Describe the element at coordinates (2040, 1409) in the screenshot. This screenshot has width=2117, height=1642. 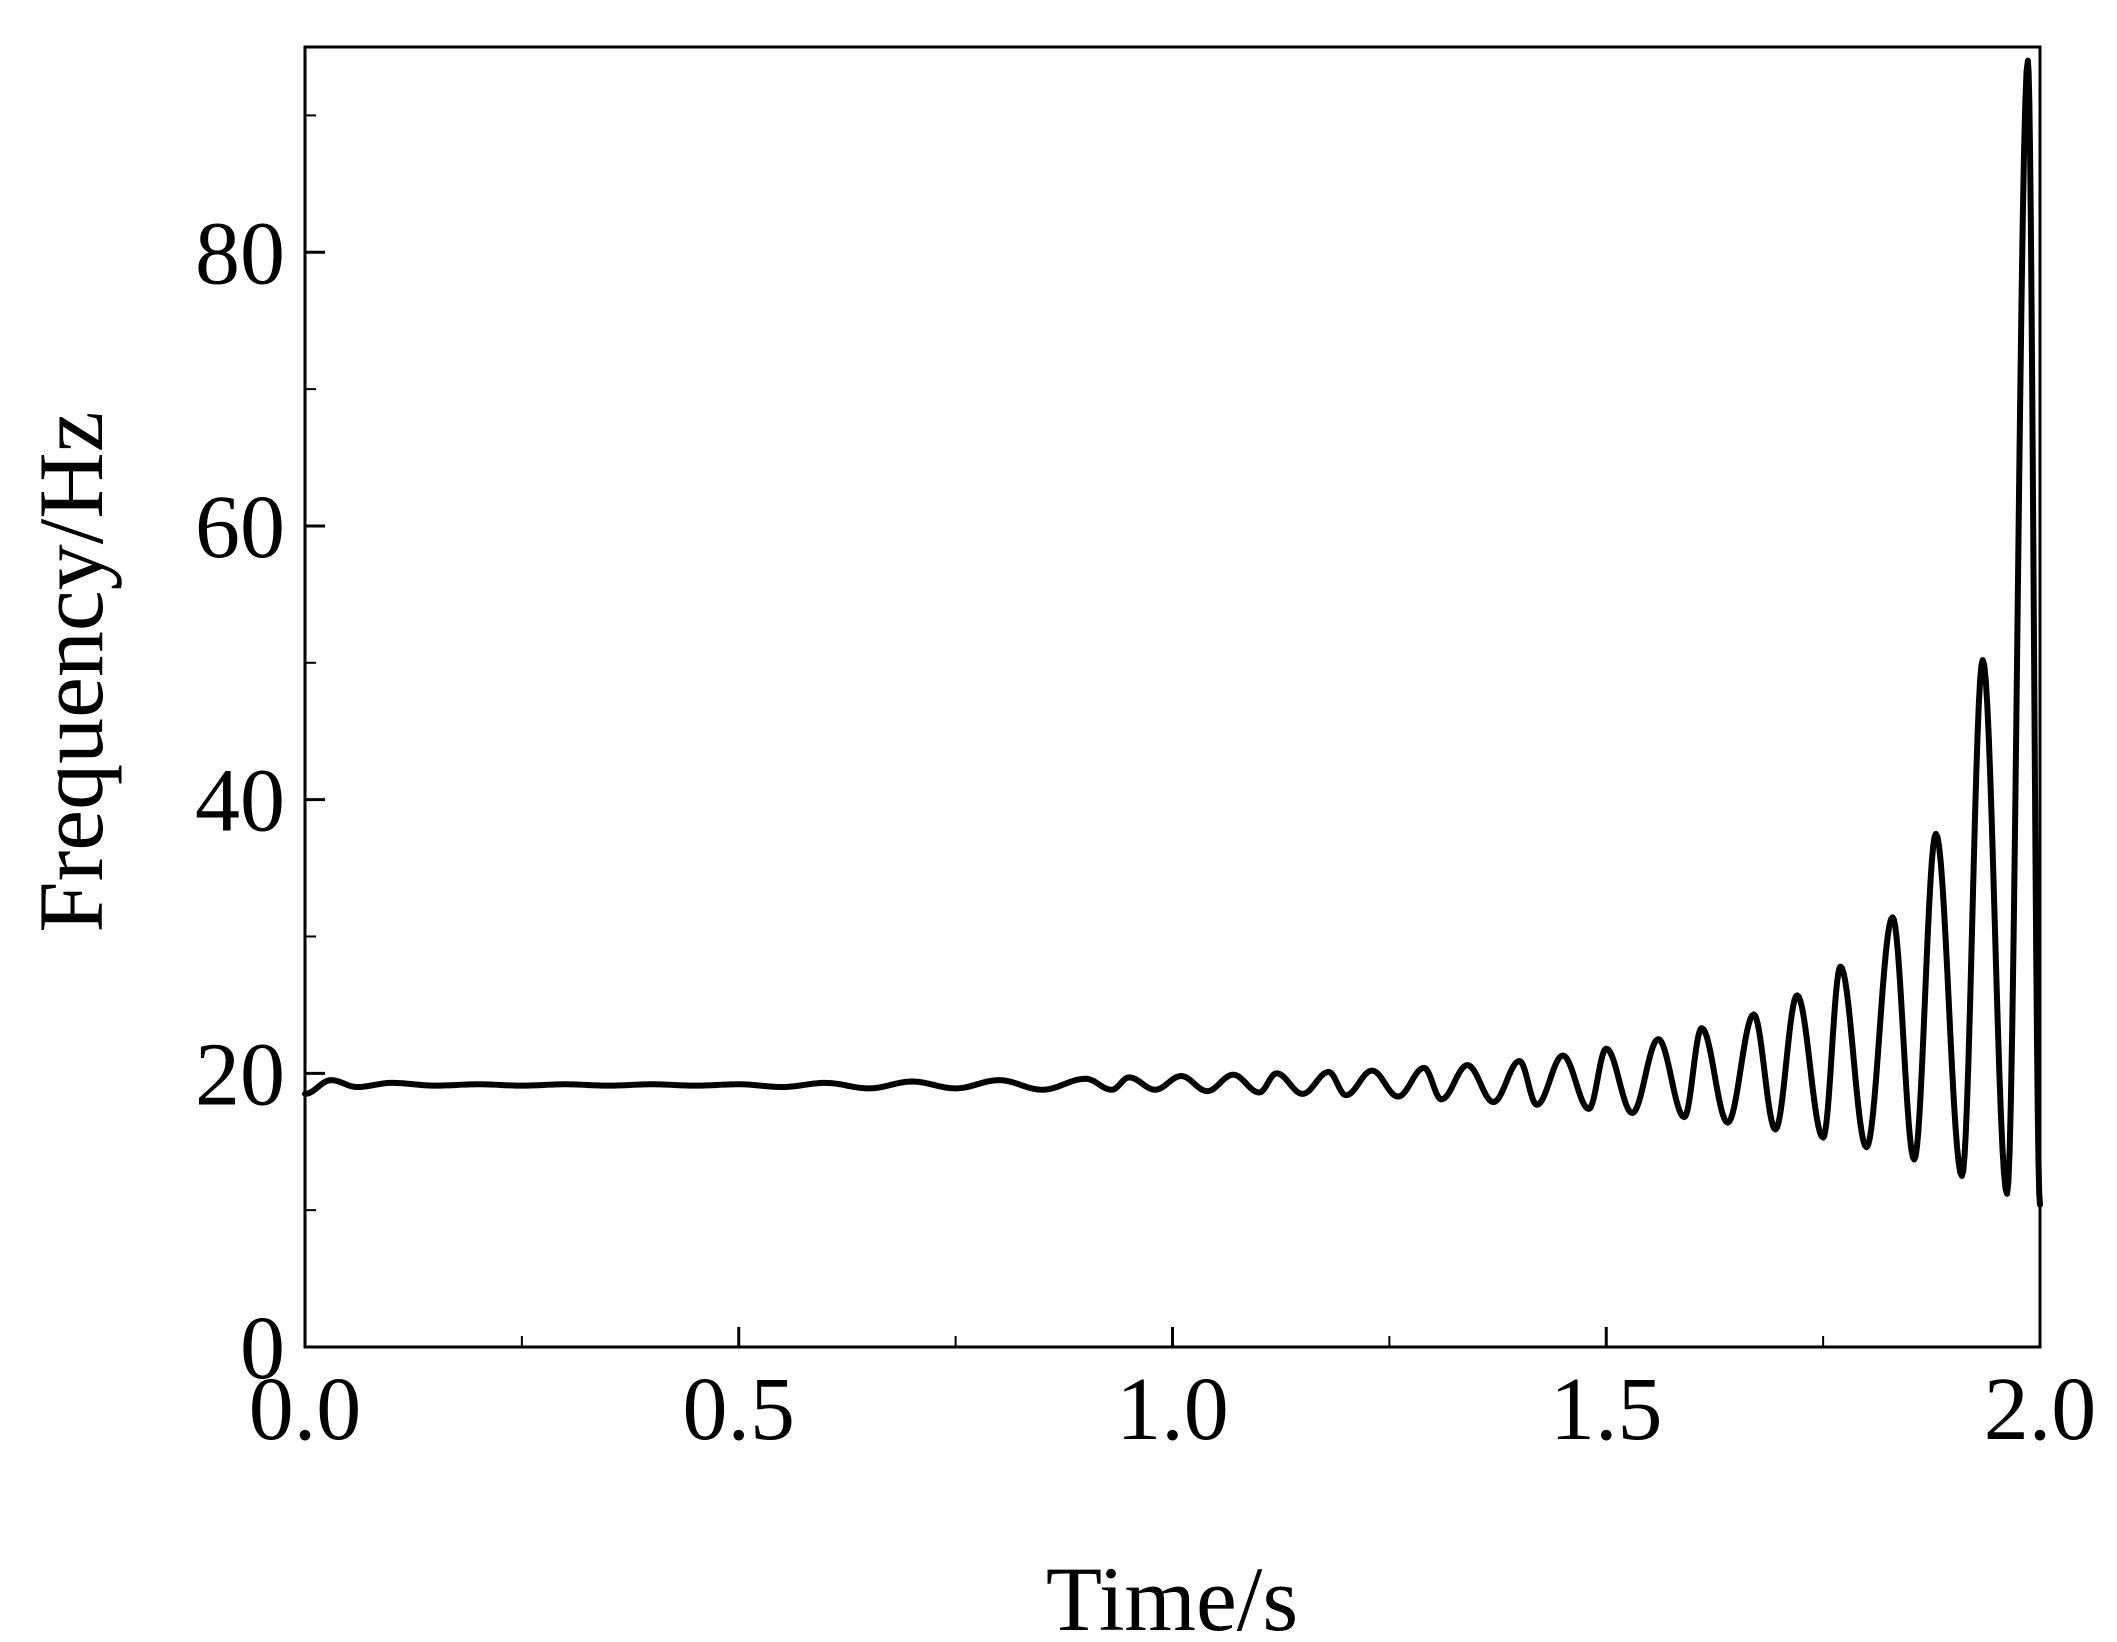
I see `x-tick-label: 2.0` at that location.